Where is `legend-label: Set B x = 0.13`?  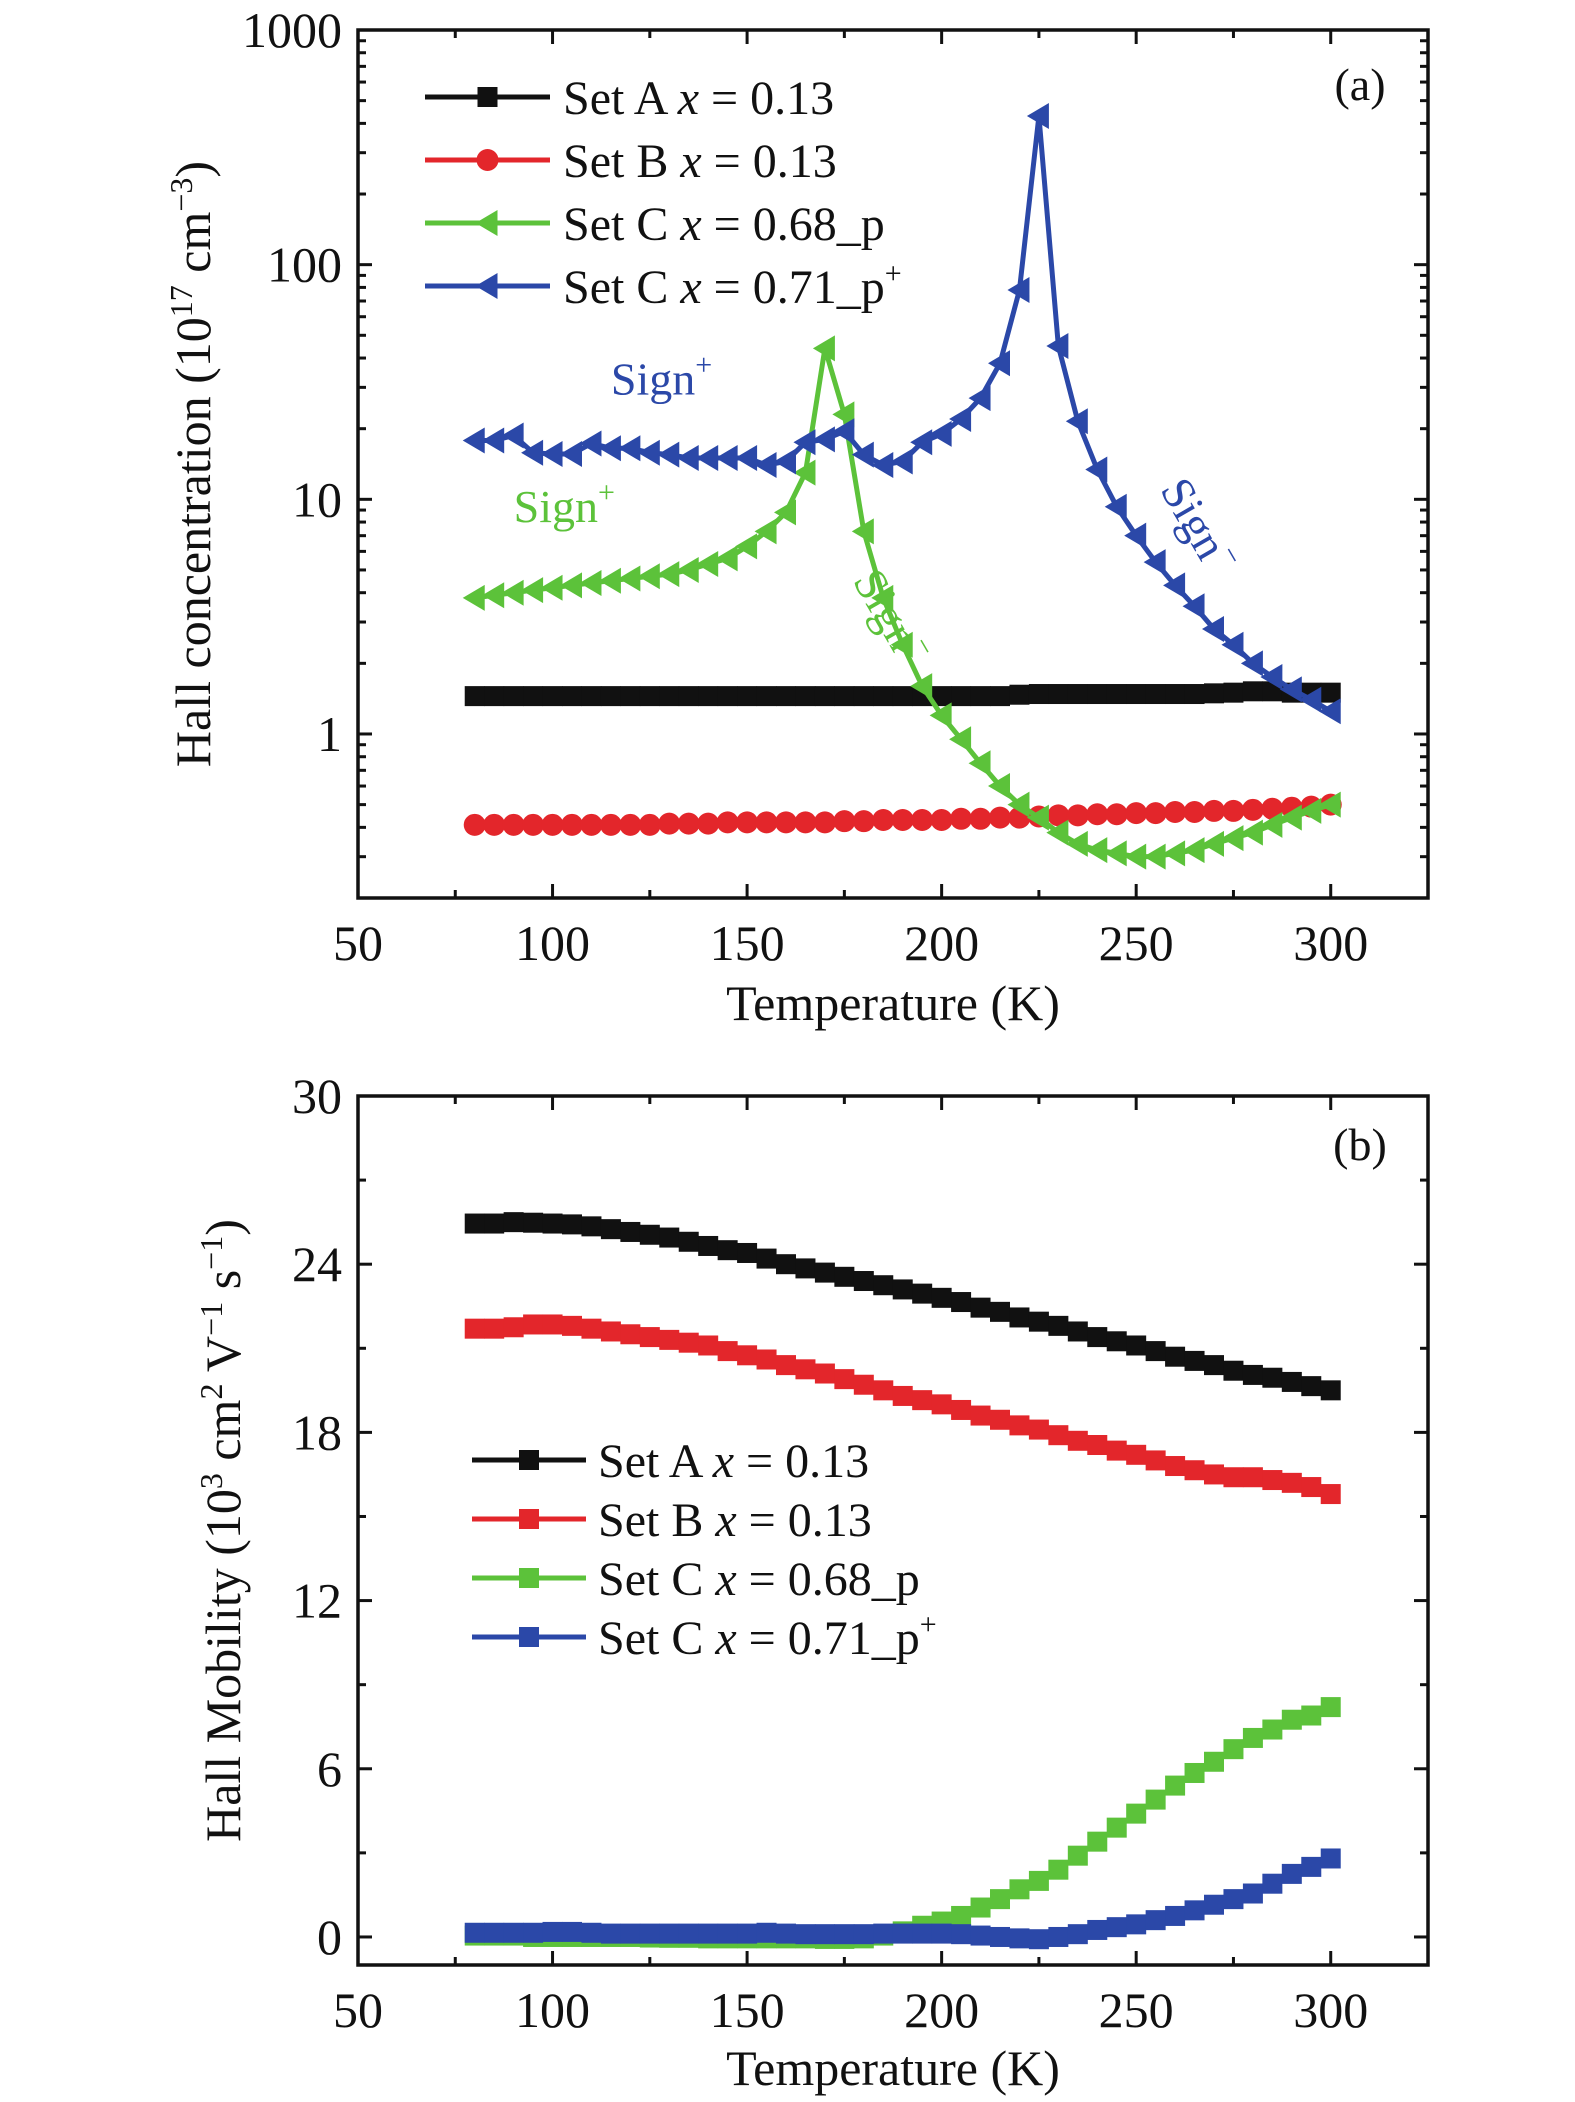
legend-label: Set B x = 0.13 is located at coordinates (735, 1520).